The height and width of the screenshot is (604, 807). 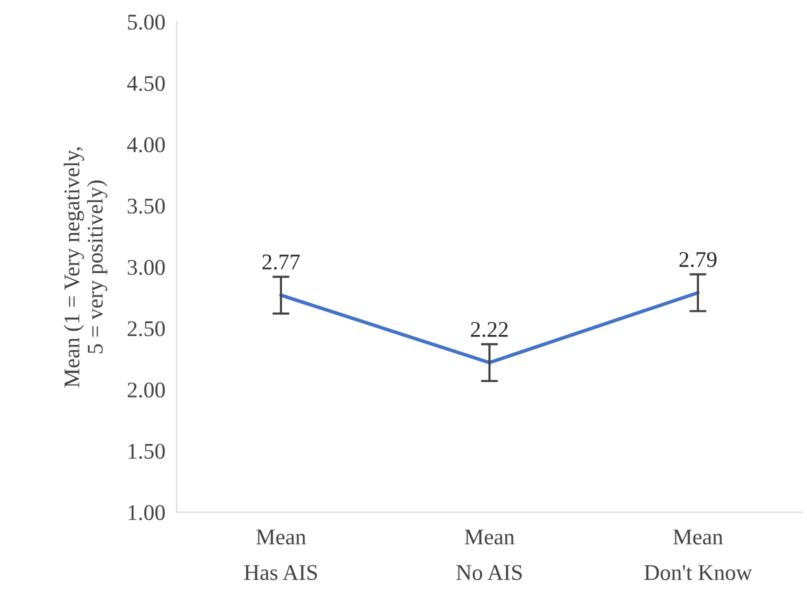 What do you see at coordinates (146, 84) in the screenshot?
I see `y-tick-label: 4.50` at bounding box center [146, 84].